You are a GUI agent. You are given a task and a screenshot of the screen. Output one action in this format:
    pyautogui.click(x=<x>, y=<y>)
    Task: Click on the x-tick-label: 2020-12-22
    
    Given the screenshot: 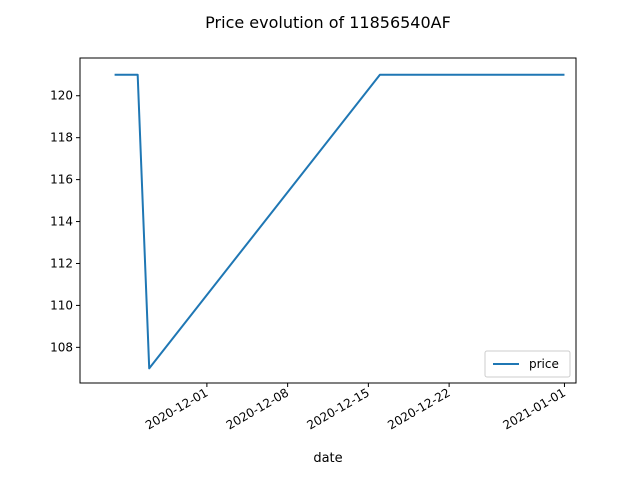 What is the action you would take?
    pyautogui.click(x=418, y=408)
    